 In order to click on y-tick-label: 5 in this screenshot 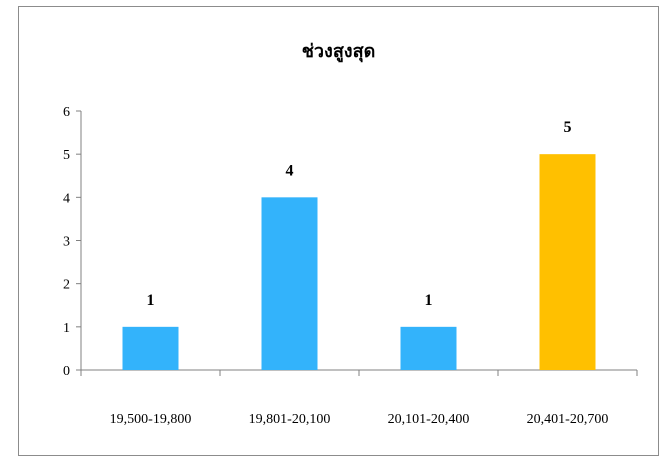, I will do `click(66, 155)`.